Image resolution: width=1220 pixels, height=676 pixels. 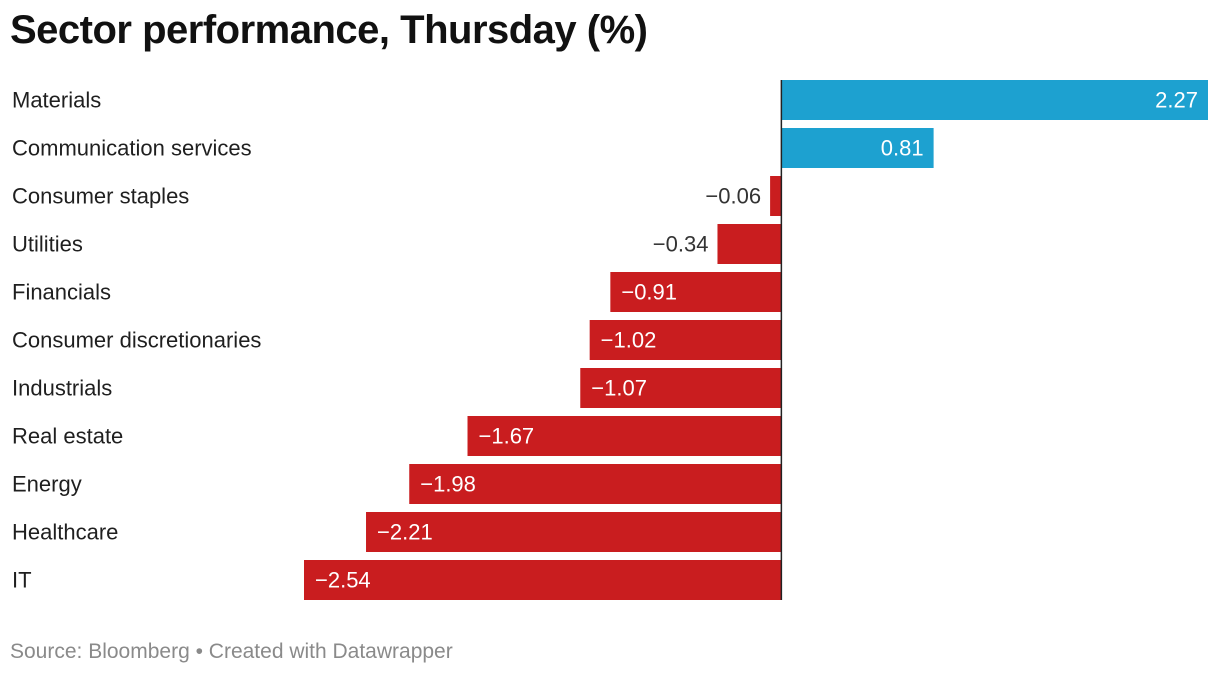 I want to click on chart-title: Sector performance, Thursday (%), so click(x=329, y=30).